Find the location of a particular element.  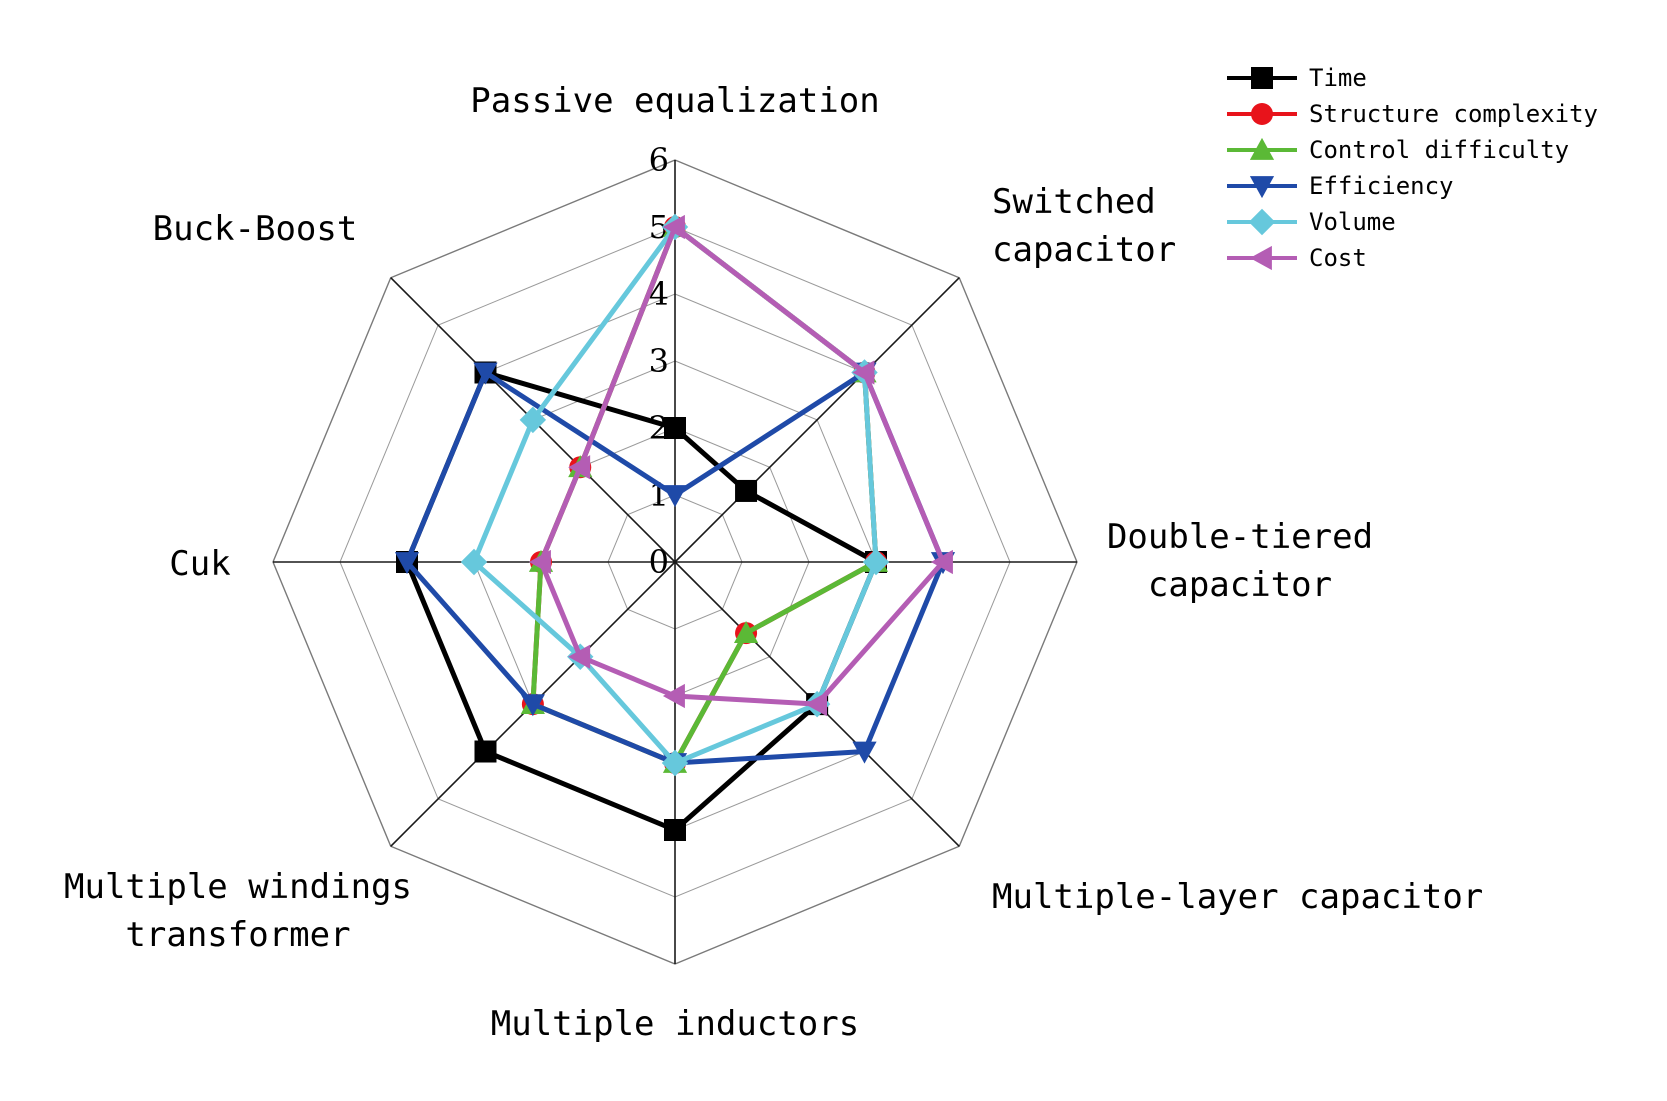

legend-entry: Efficiency is located at coordinates (1340, 186).